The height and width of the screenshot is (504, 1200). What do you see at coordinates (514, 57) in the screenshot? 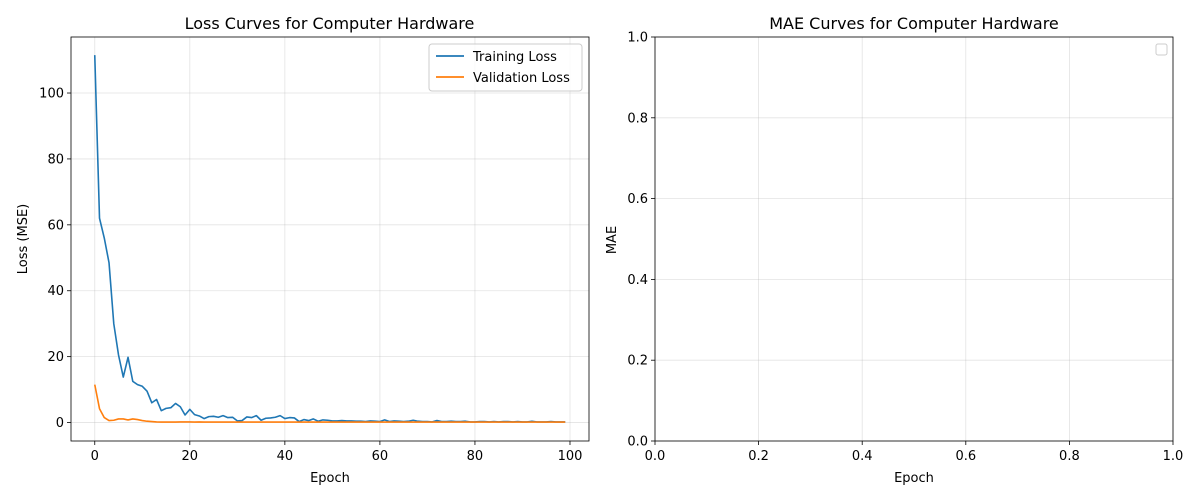
I see `legend-label-training-loss: Training Loss` at bounding box center [514, 57].